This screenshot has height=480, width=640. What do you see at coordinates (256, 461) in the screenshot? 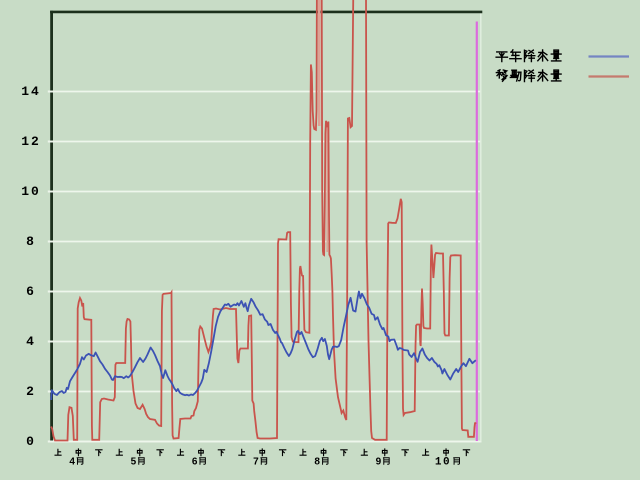
I see `svg-text: 7` at bounding box center [256, 461].